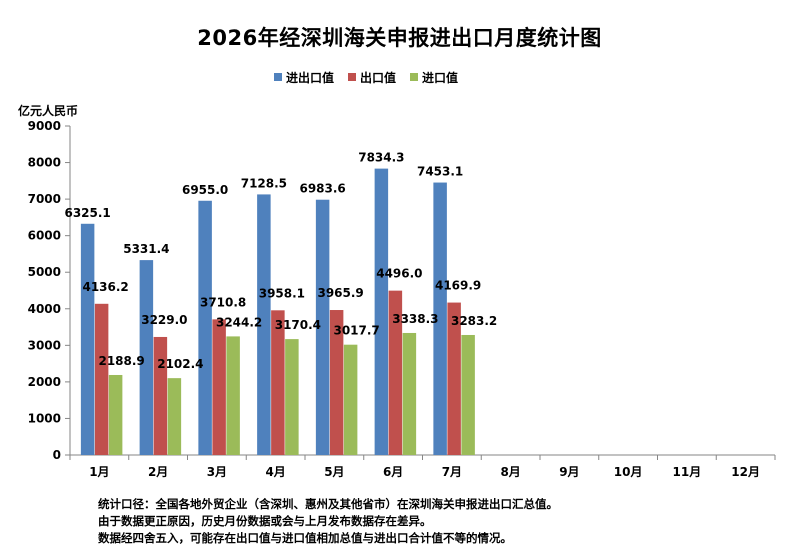  I want to click on y-tick-label: 3000, so click(44, 345).